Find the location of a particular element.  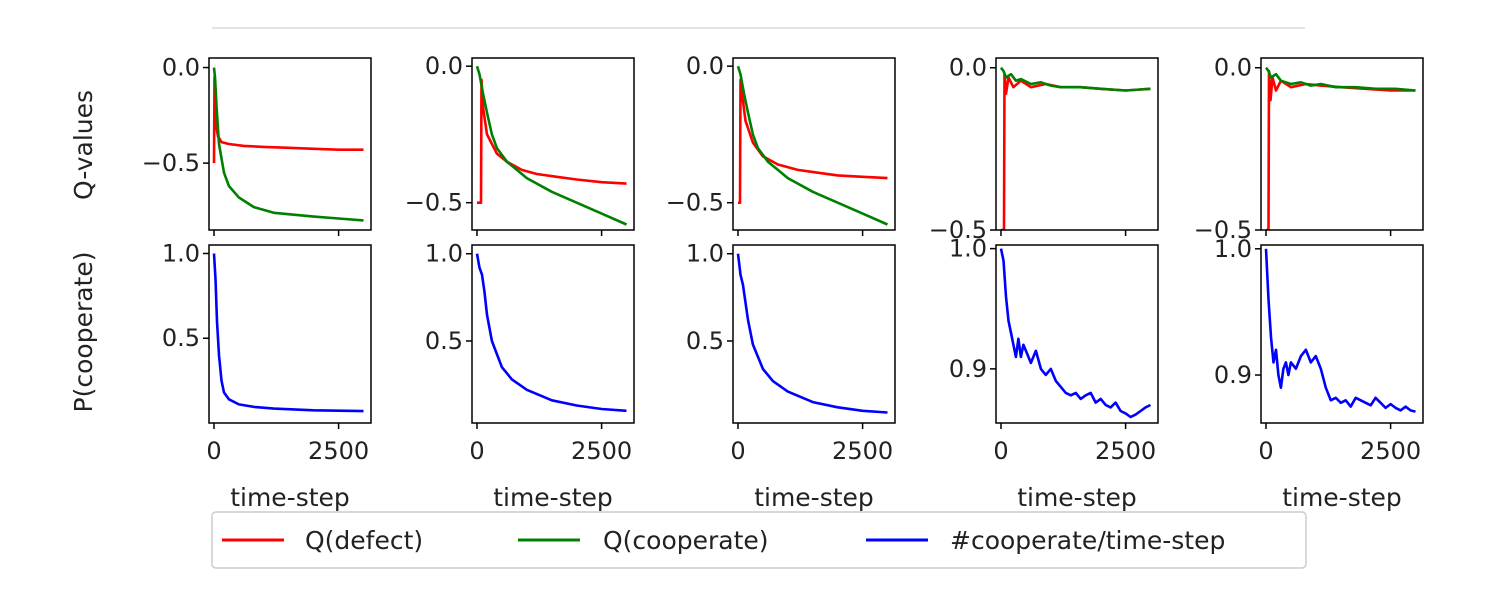

ylabel-top: Q-values is located at coordinates (83, 145).